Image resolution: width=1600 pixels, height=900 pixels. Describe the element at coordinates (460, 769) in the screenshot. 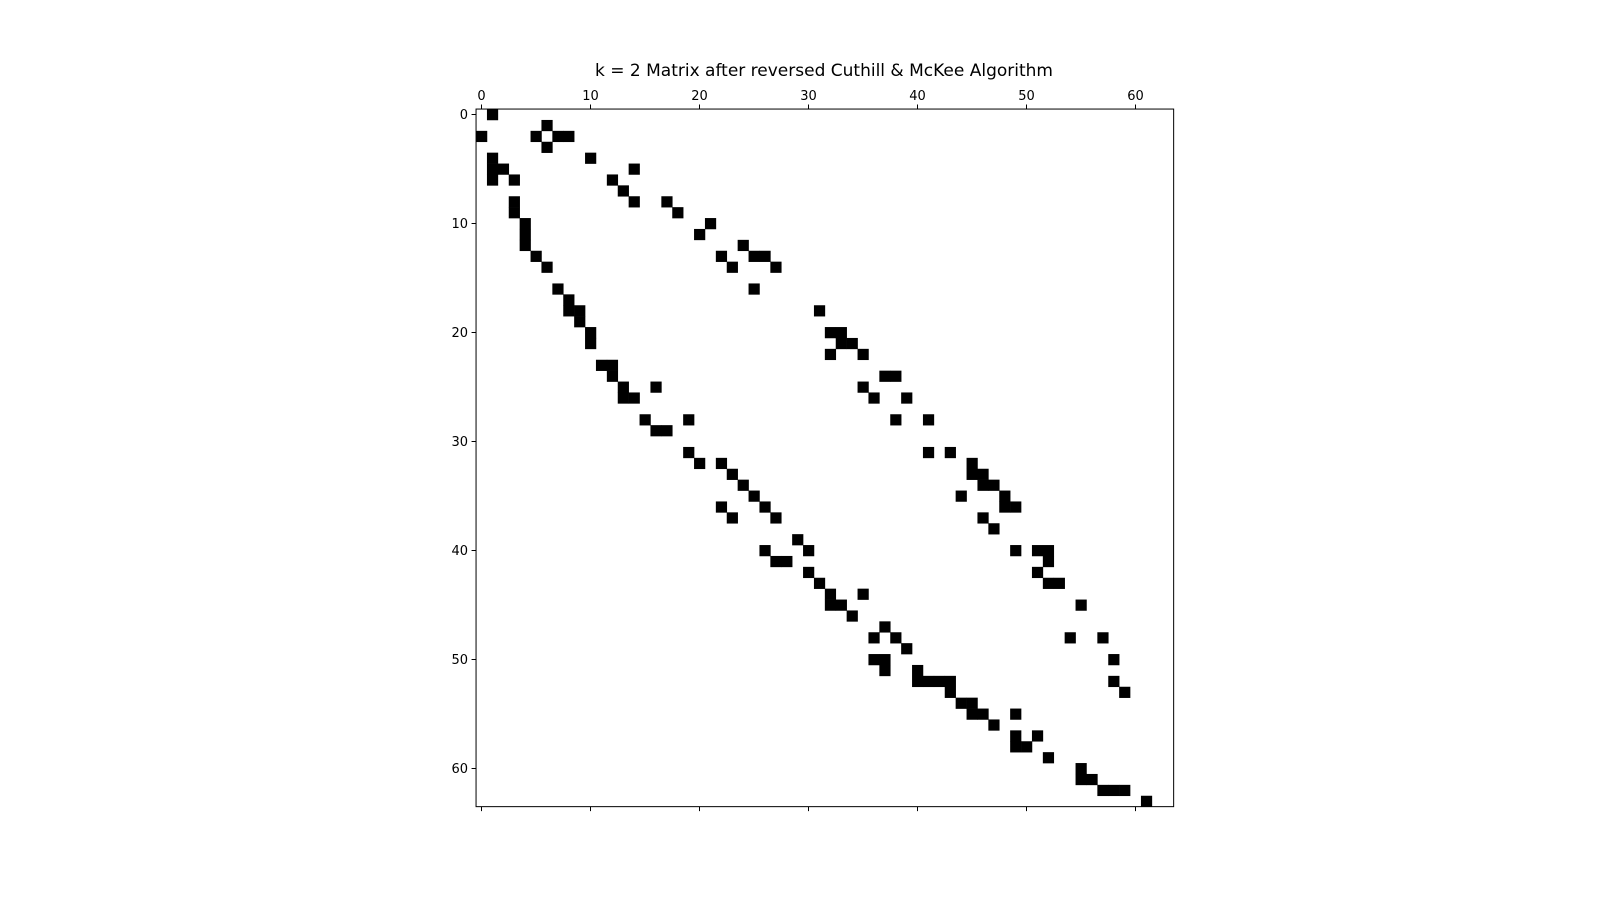

I see `y-tick-label: 60` at that location.